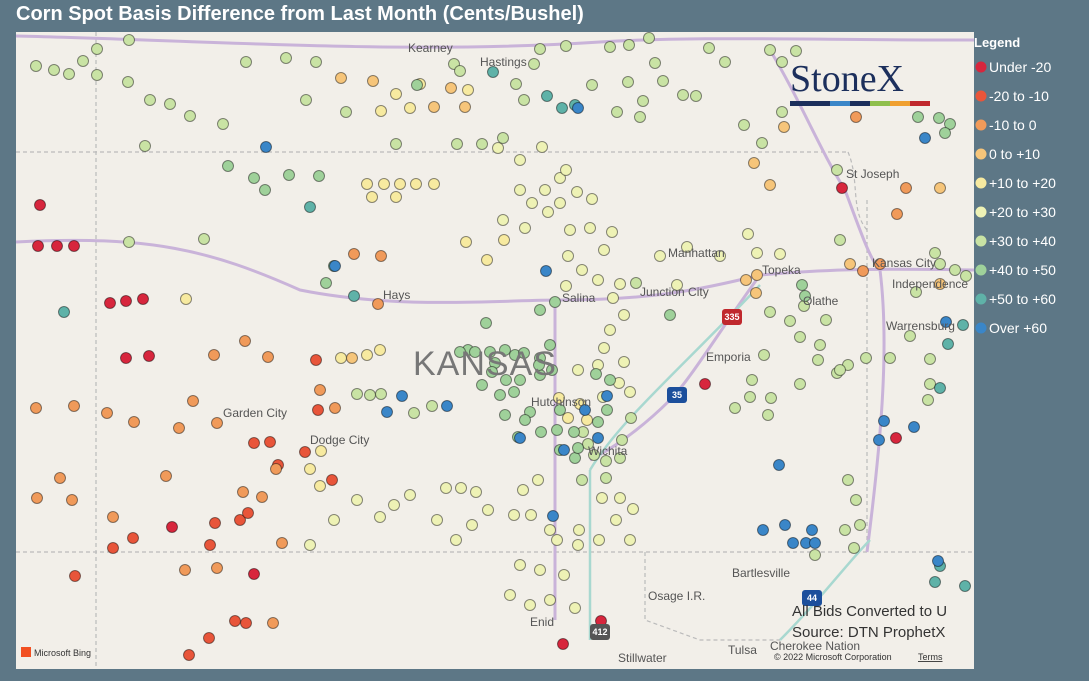  Describe the element at coordinates (821, 301) in the screenshot. I see `place-label: Olathe` at that location.